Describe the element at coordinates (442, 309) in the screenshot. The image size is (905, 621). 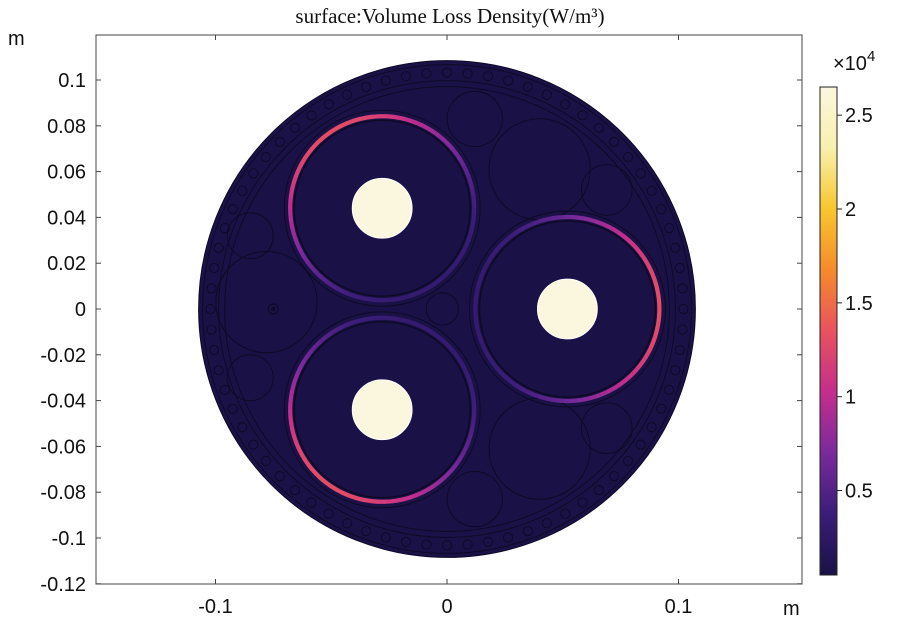
I see `filler-profile` at that location.